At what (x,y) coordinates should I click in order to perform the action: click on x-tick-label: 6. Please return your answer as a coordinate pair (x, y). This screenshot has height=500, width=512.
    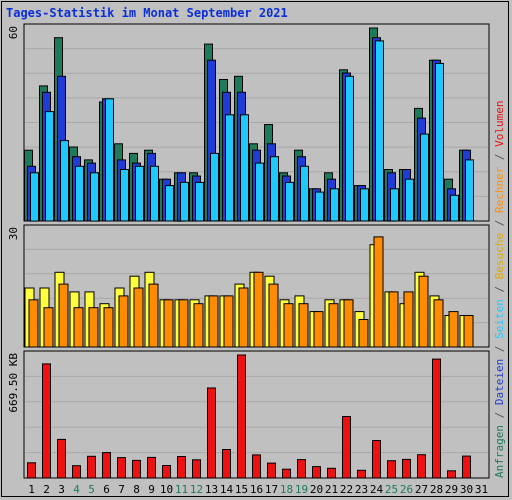
    Looking at the image, I should click on (106, 489).